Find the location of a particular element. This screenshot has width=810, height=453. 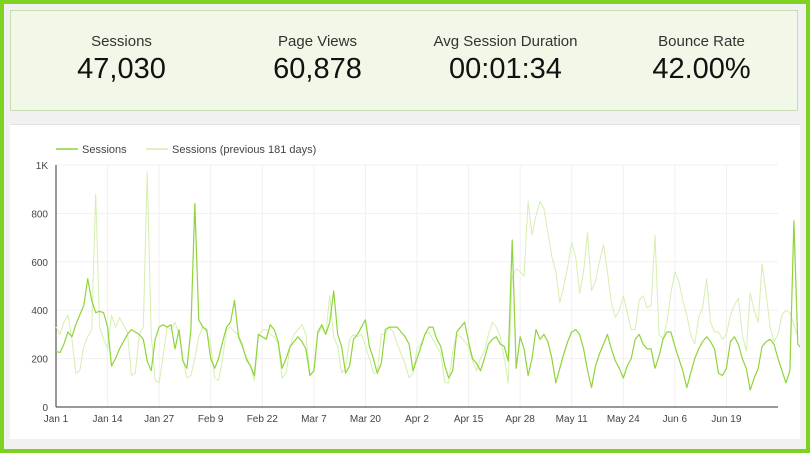

kpi-page-views: Page Views 60,878 is located at coordinates (317, 60).